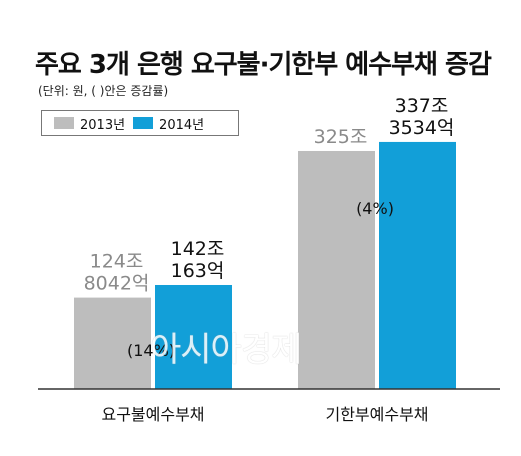 Image resolution: width=521 pixels, height=456 pixels. Describe the element at coordinates (341, 137) in the screenshot. I see `value-label-2013-2-line1: 325조` at that location.